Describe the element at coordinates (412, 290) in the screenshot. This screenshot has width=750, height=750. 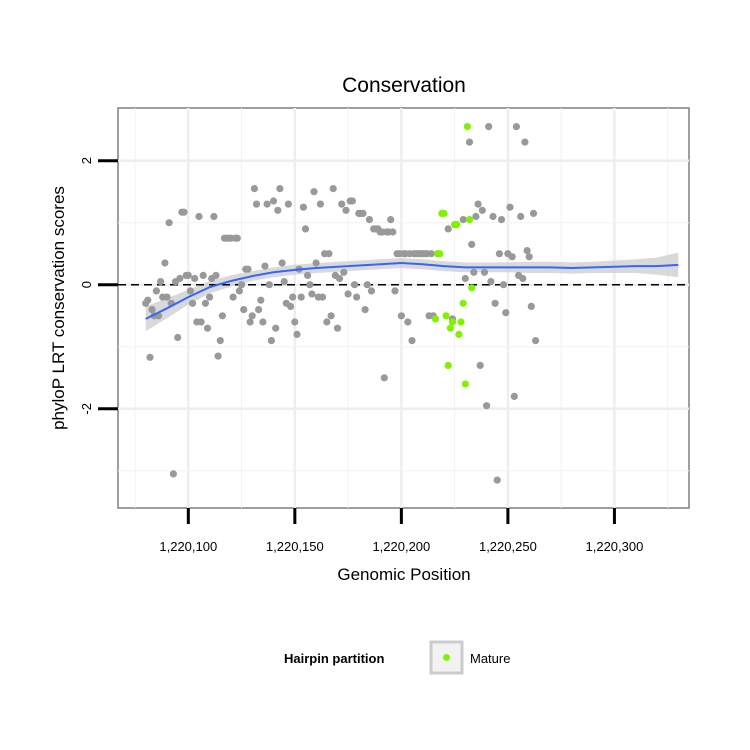
I see `smooth-curve-layer` at that location.